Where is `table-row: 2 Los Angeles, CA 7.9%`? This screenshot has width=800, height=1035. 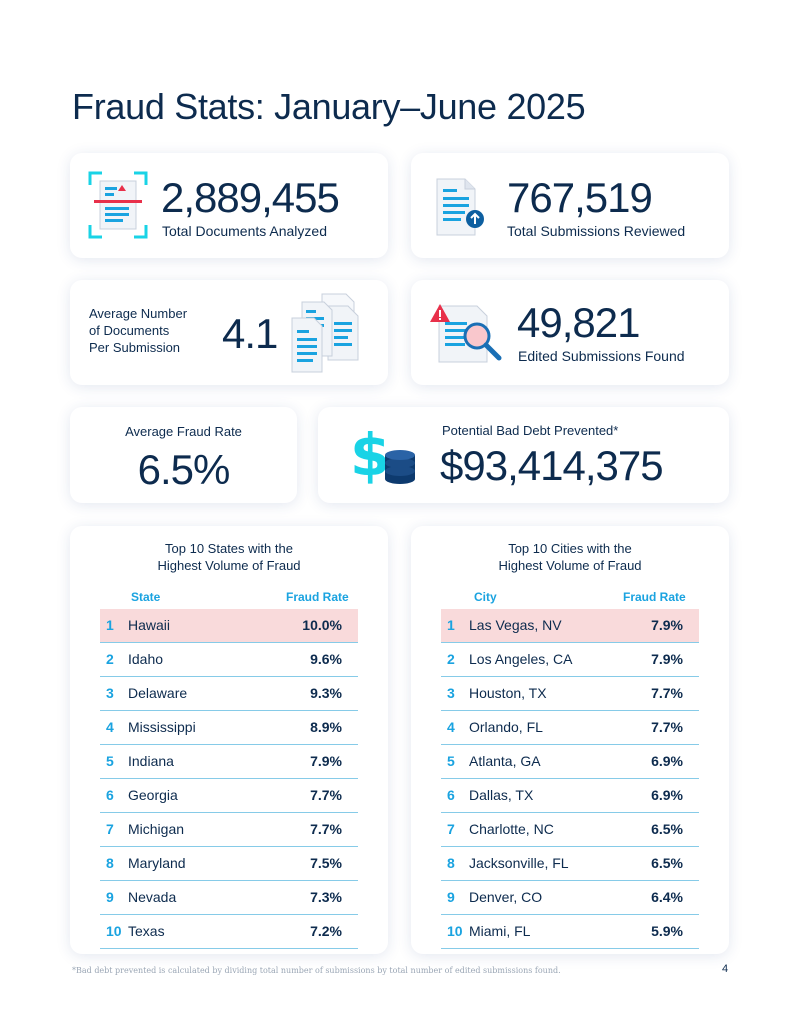
table-row: 2 Los Angeles, CA 7.9% is located at coordinates (570, 660).